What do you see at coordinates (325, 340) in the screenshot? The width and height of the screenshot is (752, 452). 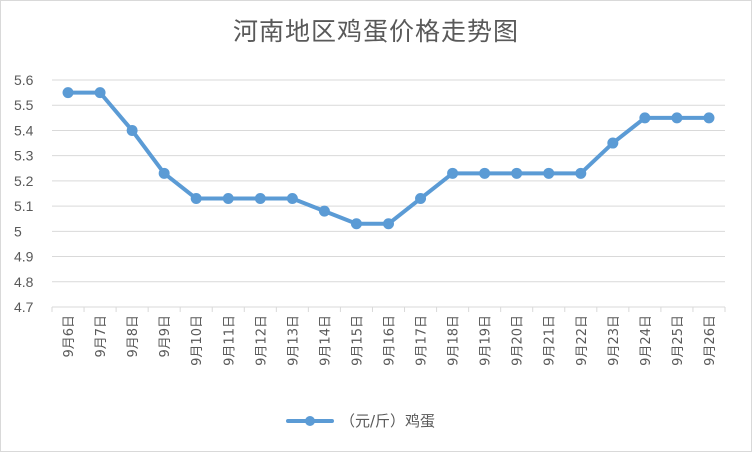 I see `x-tick-label: 9月14日` at bounding box center [325, 340].